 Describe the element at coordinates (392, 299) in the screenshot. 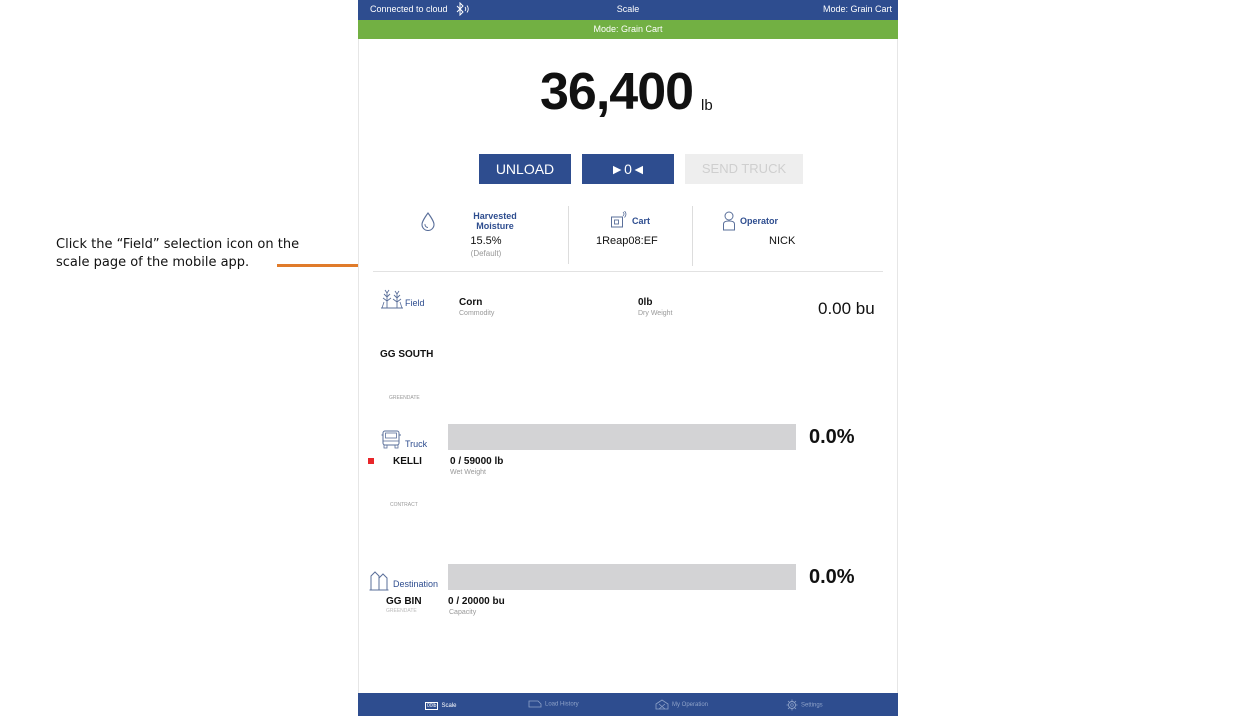

I see `field-crop-icon` at that location.